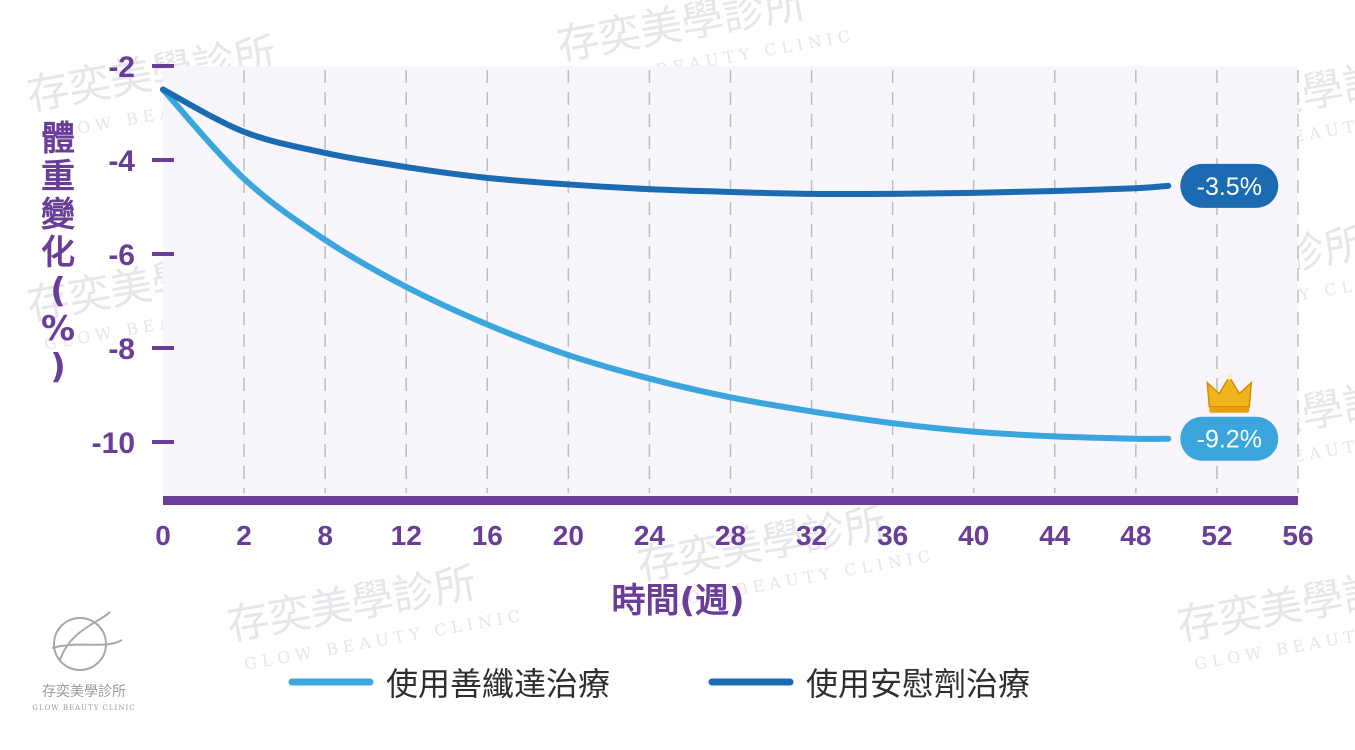  I want to click on x-tick-label: 20, so click(568, 535).